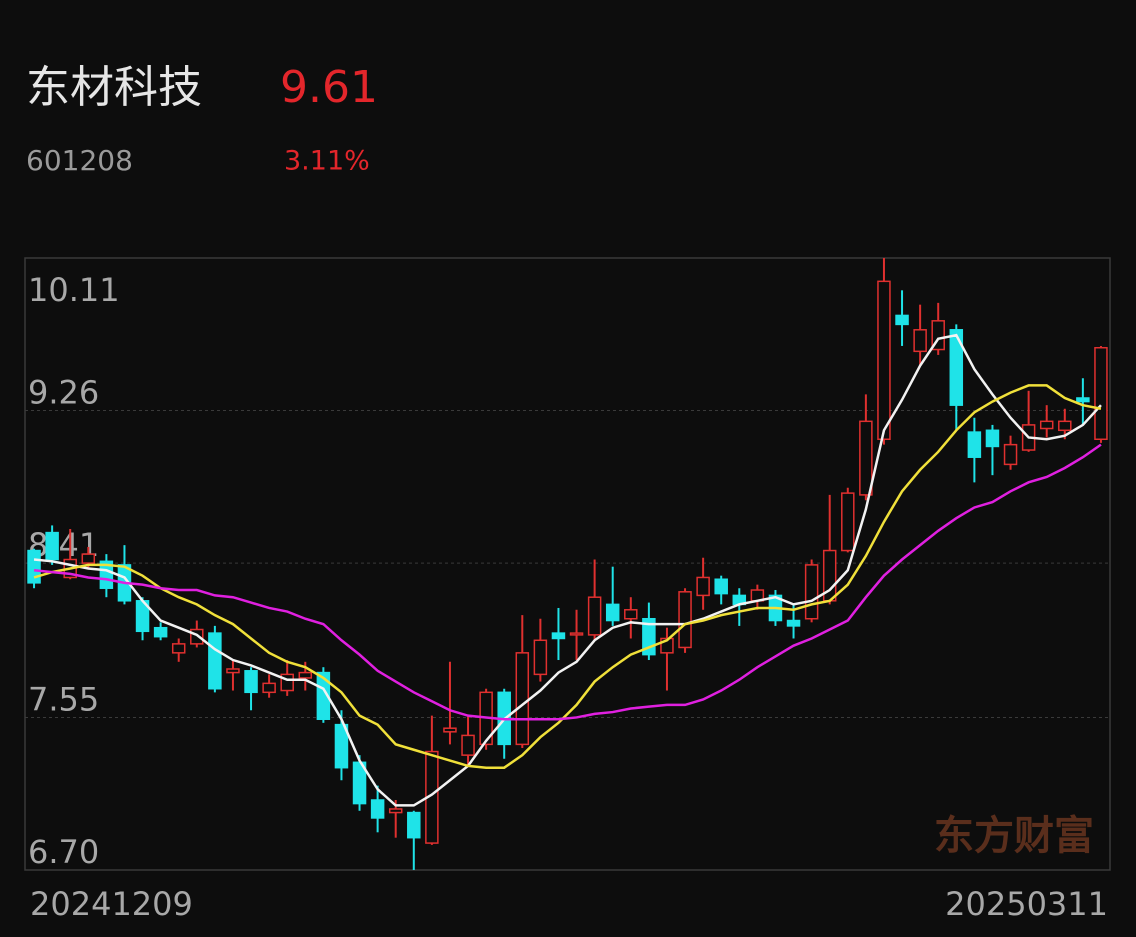  I want to click on y-tick-label: 7.55, so click(63, 699).